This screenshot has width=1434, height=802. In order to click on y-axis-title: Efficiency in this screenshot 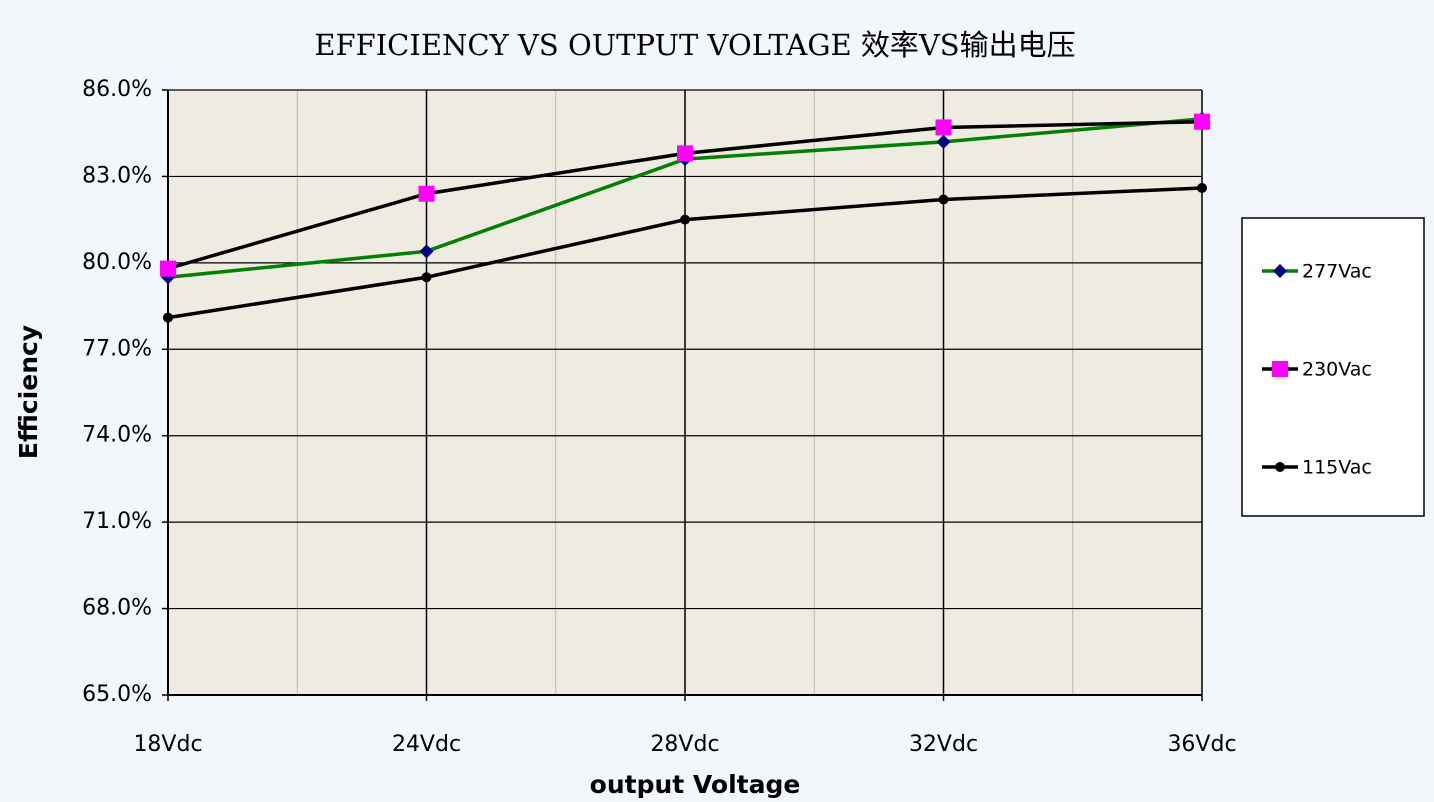, I will do `click(28, 392)`.